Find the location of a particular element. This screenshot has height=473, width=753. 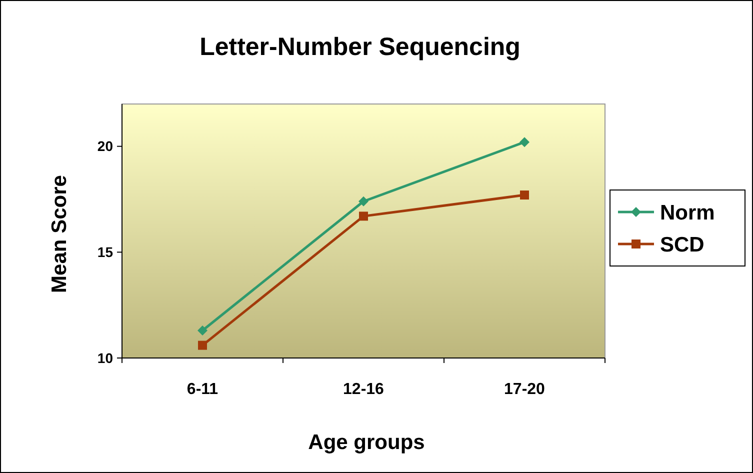

y-axis-title: Mean Score is located at coordinates (59, 234).